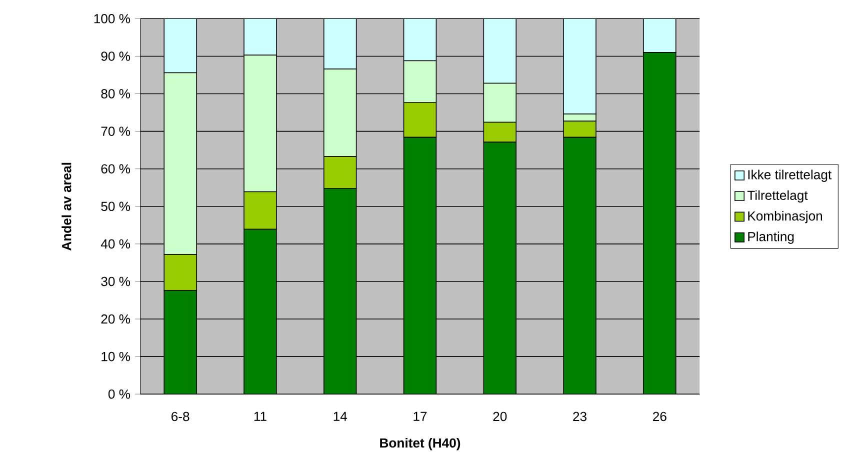  I want to click on y-tick-label: 40 %, so click(115, 244).